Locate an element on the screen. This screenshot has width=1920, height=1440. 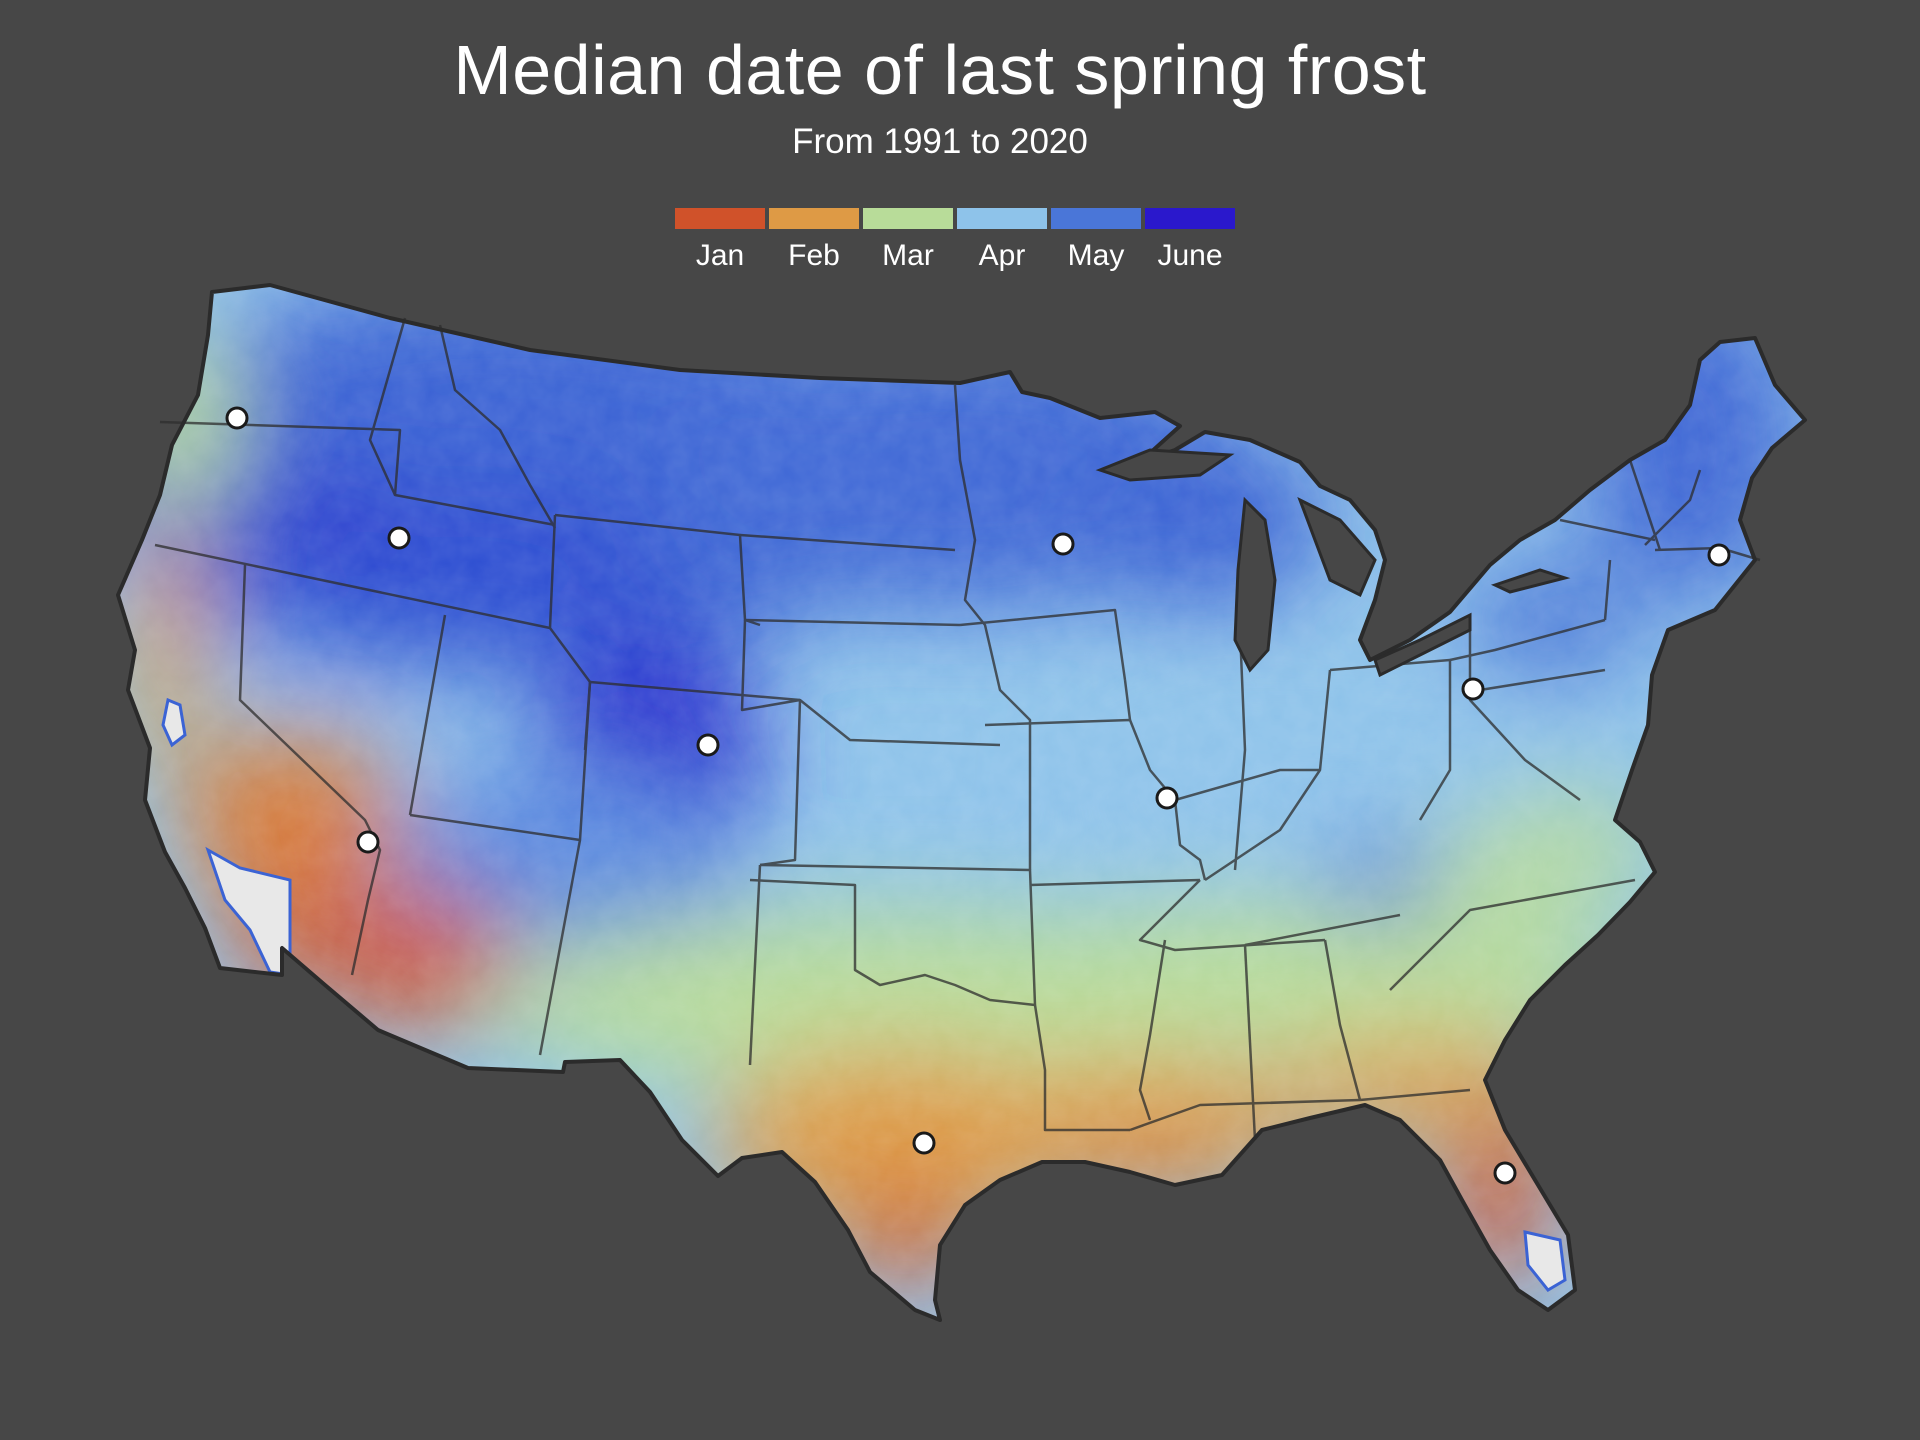
city-marker-seattle is located at coordinates (237, 418).